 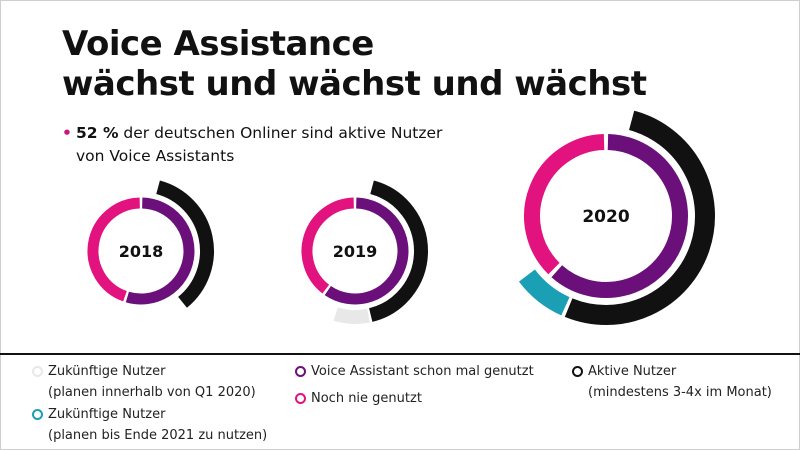 I want to click on donut-segment-voice-used-2020, so click(x=619, y=216).